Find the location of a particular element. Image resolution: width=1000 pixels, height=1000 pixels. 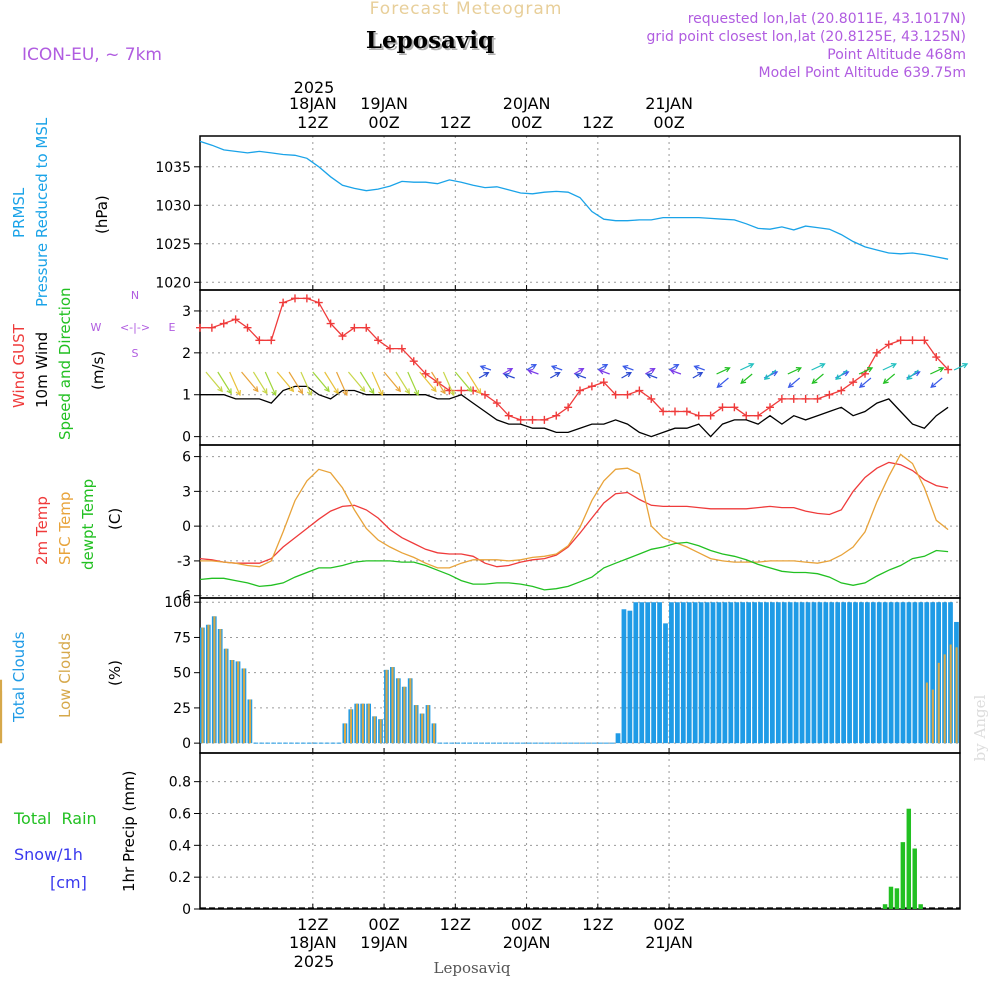

y-tick-label: 1035 is located at coordinates (173, 168).